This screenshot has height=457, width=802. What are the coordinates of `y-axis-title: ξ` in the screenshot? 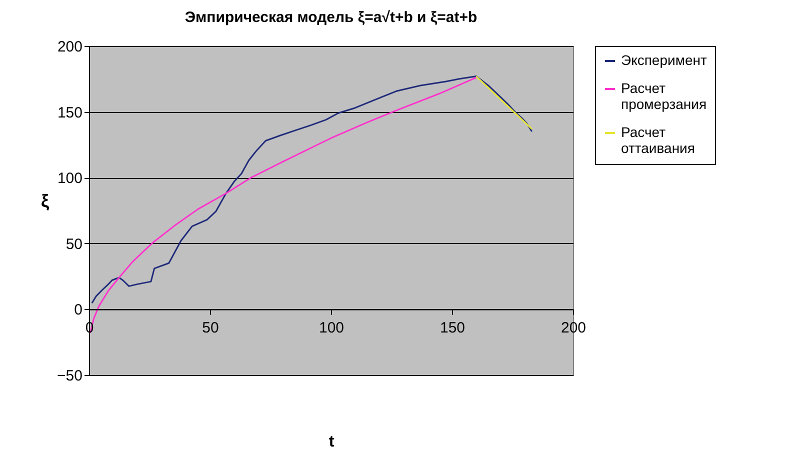 It's located at (45, 201).